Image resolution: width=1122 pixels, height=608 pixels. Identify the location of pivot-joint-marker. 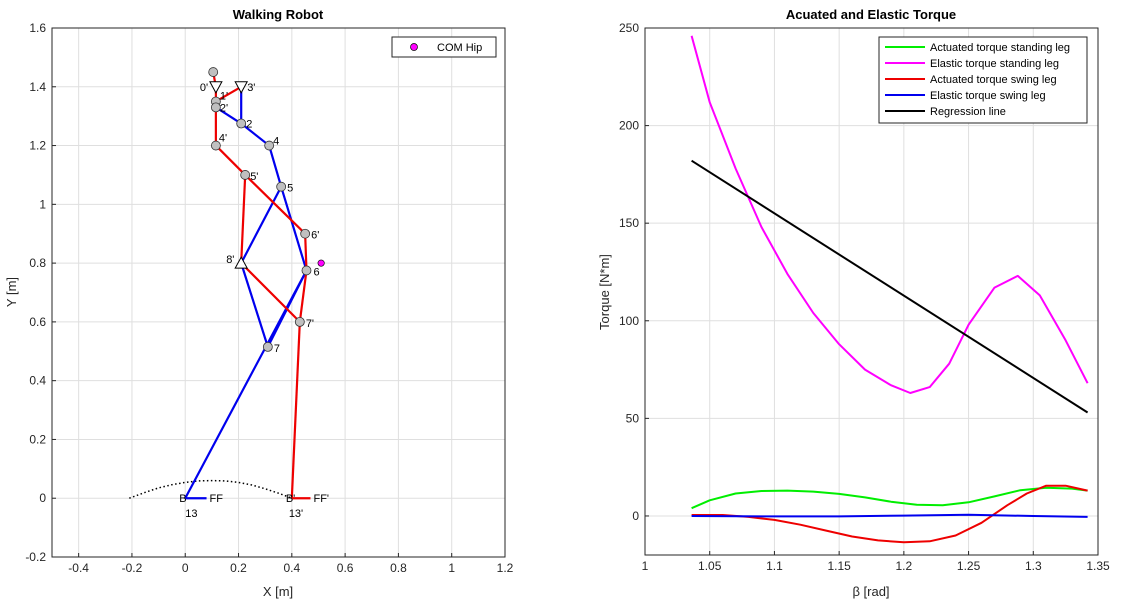
(241, 262).